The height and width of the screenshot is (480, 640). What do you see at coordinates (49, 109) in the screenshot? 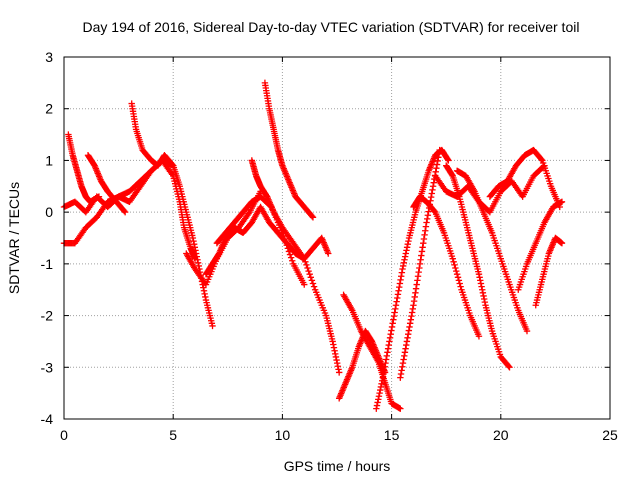
I see `y-tick-label: 2` at bounding box center [49, 109].